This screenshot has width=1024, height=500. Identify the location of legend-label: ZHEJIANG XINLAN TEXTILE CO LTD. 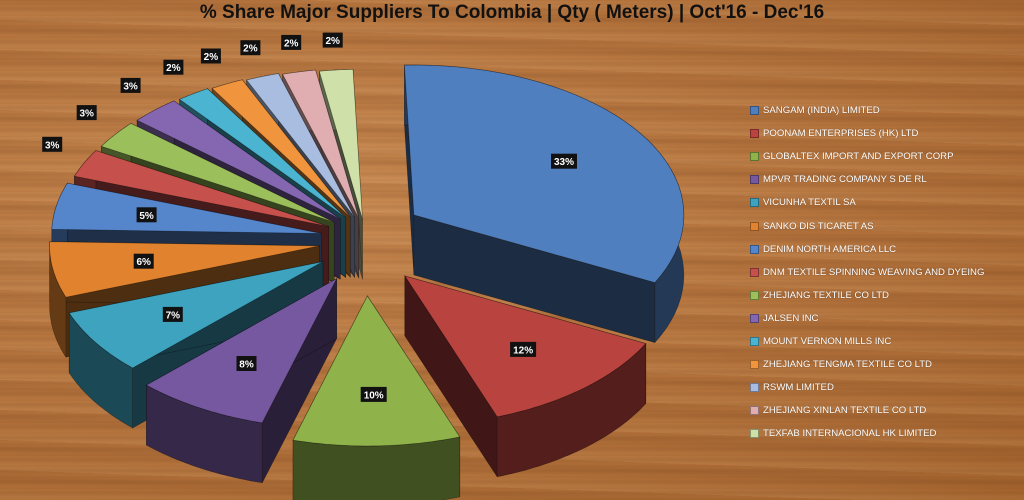
(845, 411).